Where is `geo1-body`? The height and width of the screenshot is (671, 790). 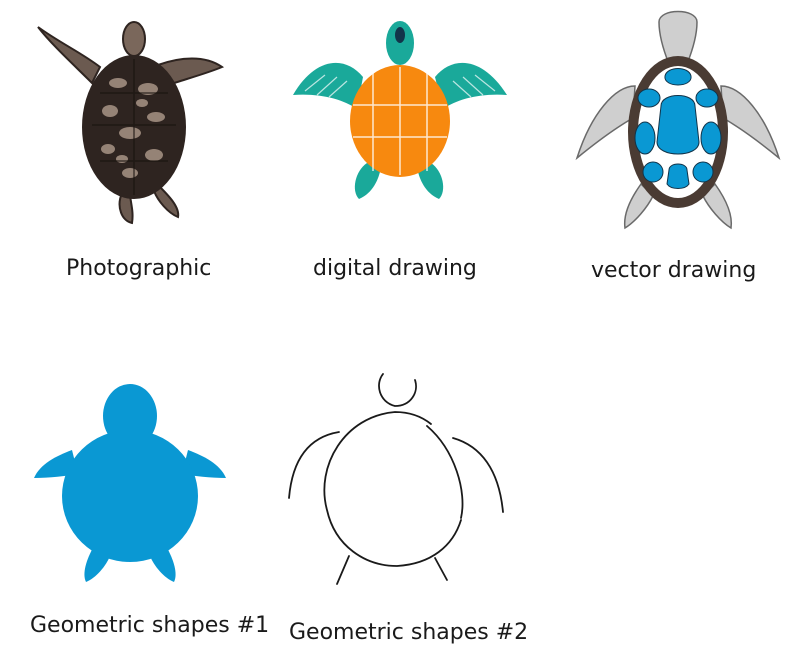 geo1-body is located at coordinates (130, 496).